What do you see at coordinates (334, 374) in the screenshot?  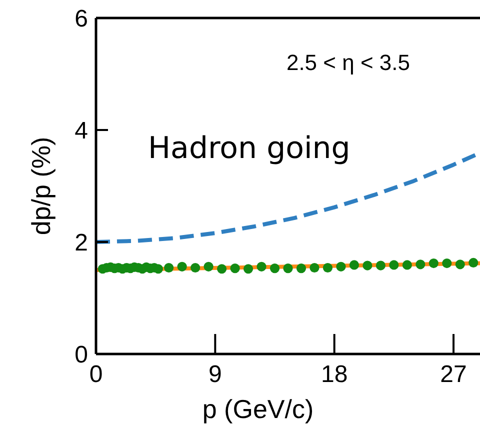 I see `x-tick-label: 18` at bounding box center [334, 374].